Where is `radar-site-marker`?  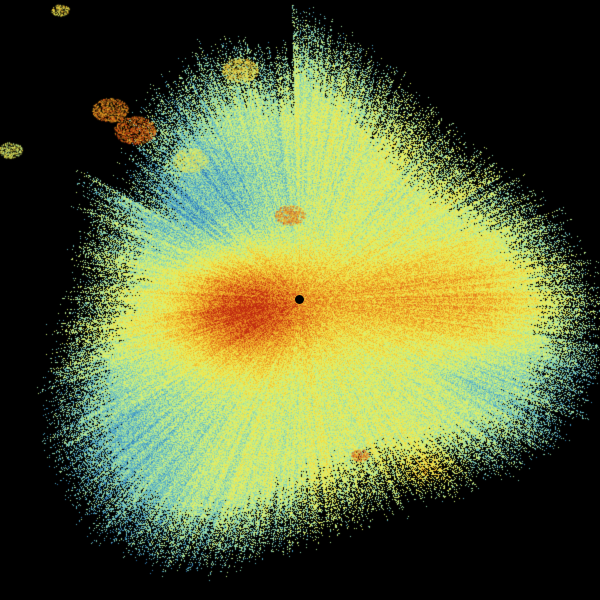
radar-site-marker is located at coordinates (299, 299).